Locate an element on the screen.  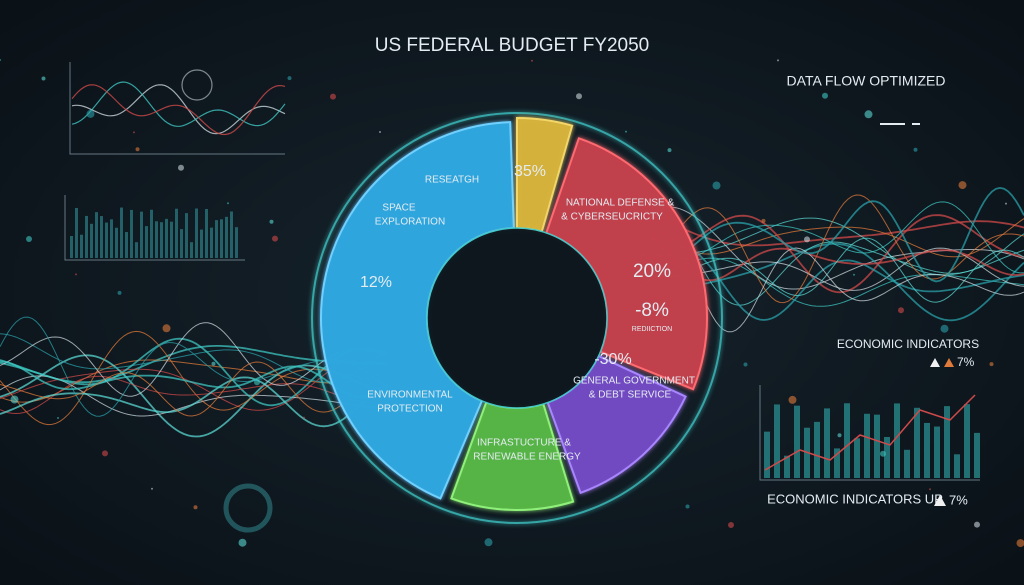
segment-label: EXPLORATION is located at coordinates (410, 222).